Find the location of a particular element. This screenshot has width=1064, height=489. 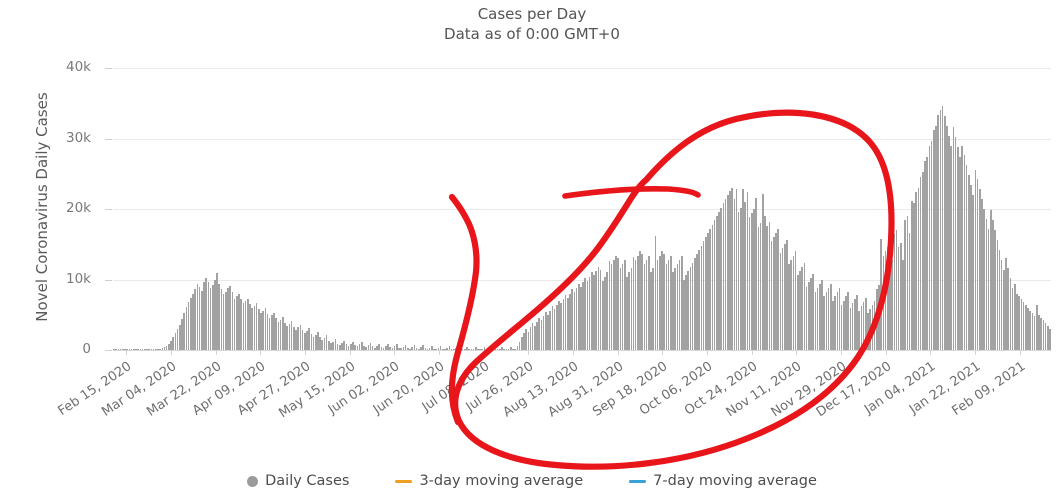

legend-item: 7-day moving average is located at coordinates (723, 481).